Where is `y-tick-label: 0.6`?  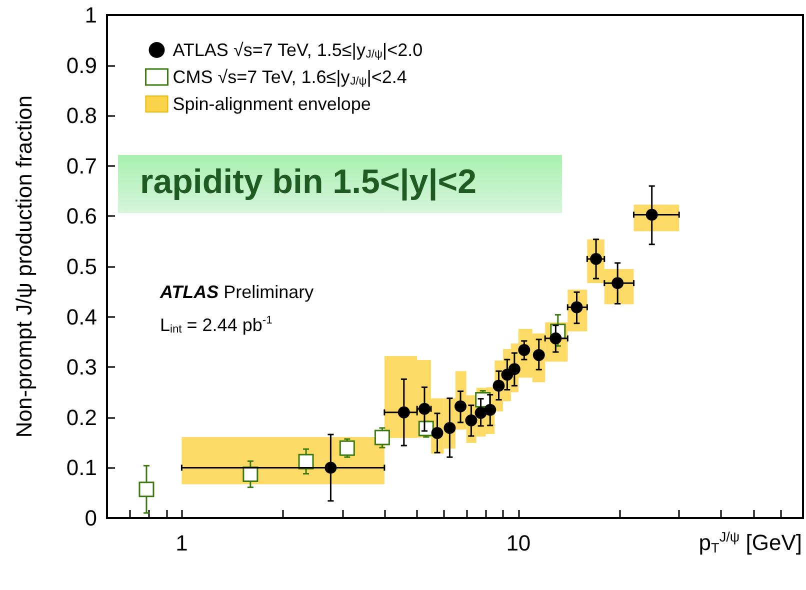
y-tick-label: 0.6 is located at coordinates (81, 216).